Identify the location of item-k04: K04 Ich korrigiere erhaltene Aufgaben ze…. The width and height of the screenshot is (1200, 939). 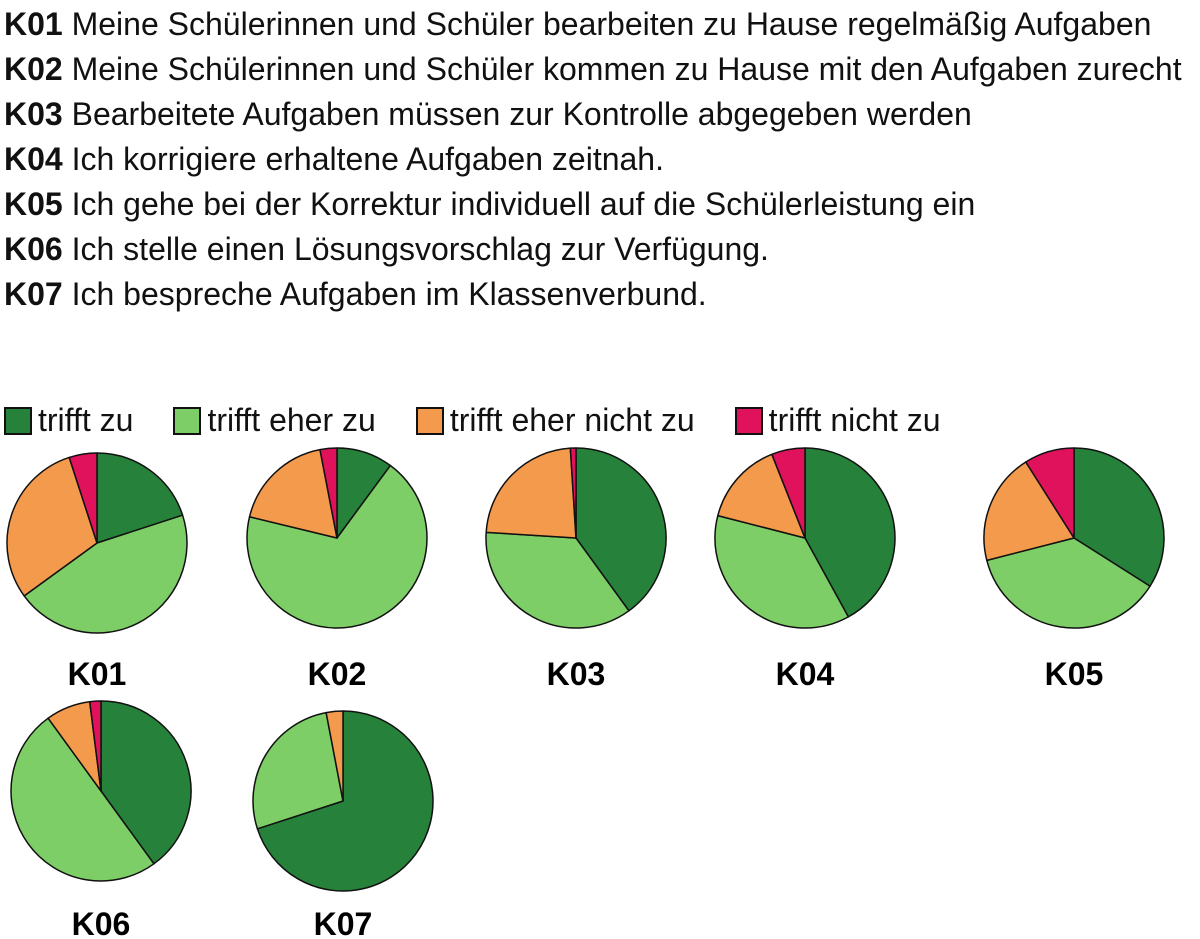
(601, 159).